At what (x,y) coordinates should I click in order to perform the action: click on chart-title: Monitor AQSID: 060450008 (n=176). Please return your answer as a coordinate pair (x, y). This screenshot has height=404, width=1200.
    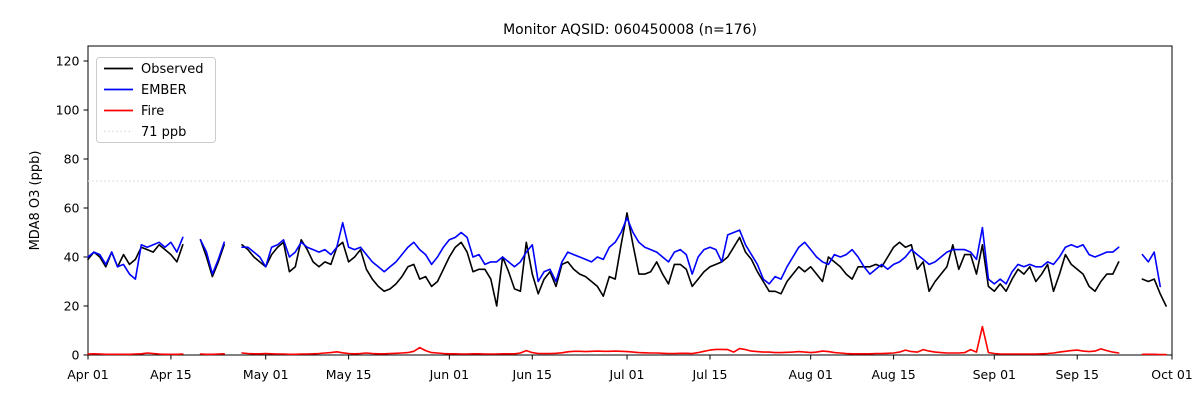
    Looking at the image, I should click on (630, 30).